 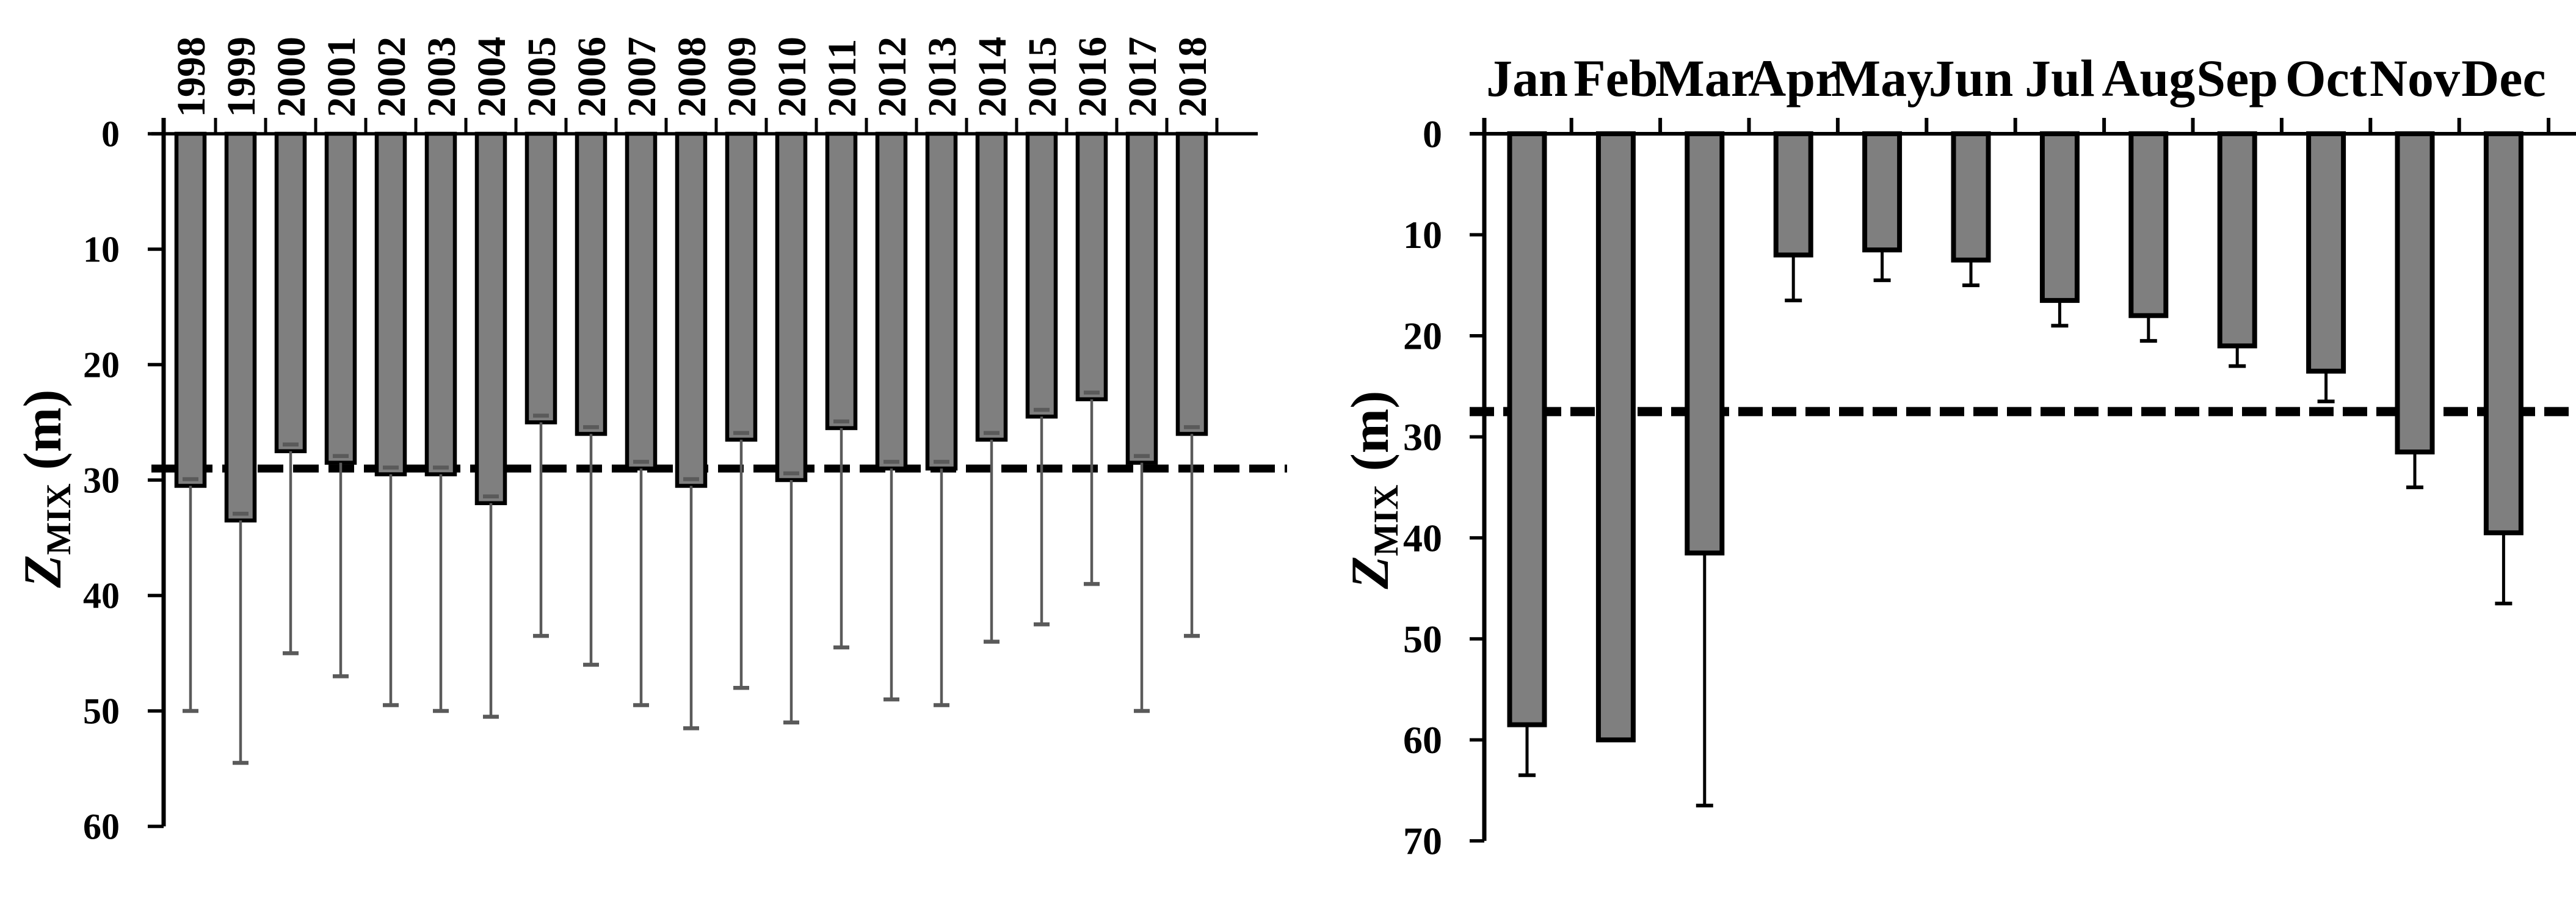 What do you see at coordinates (1373, 490) in the screenshot?
I see `monthly-y-axis-title: ZMIX (m)` at bounding box center [1373, 490].